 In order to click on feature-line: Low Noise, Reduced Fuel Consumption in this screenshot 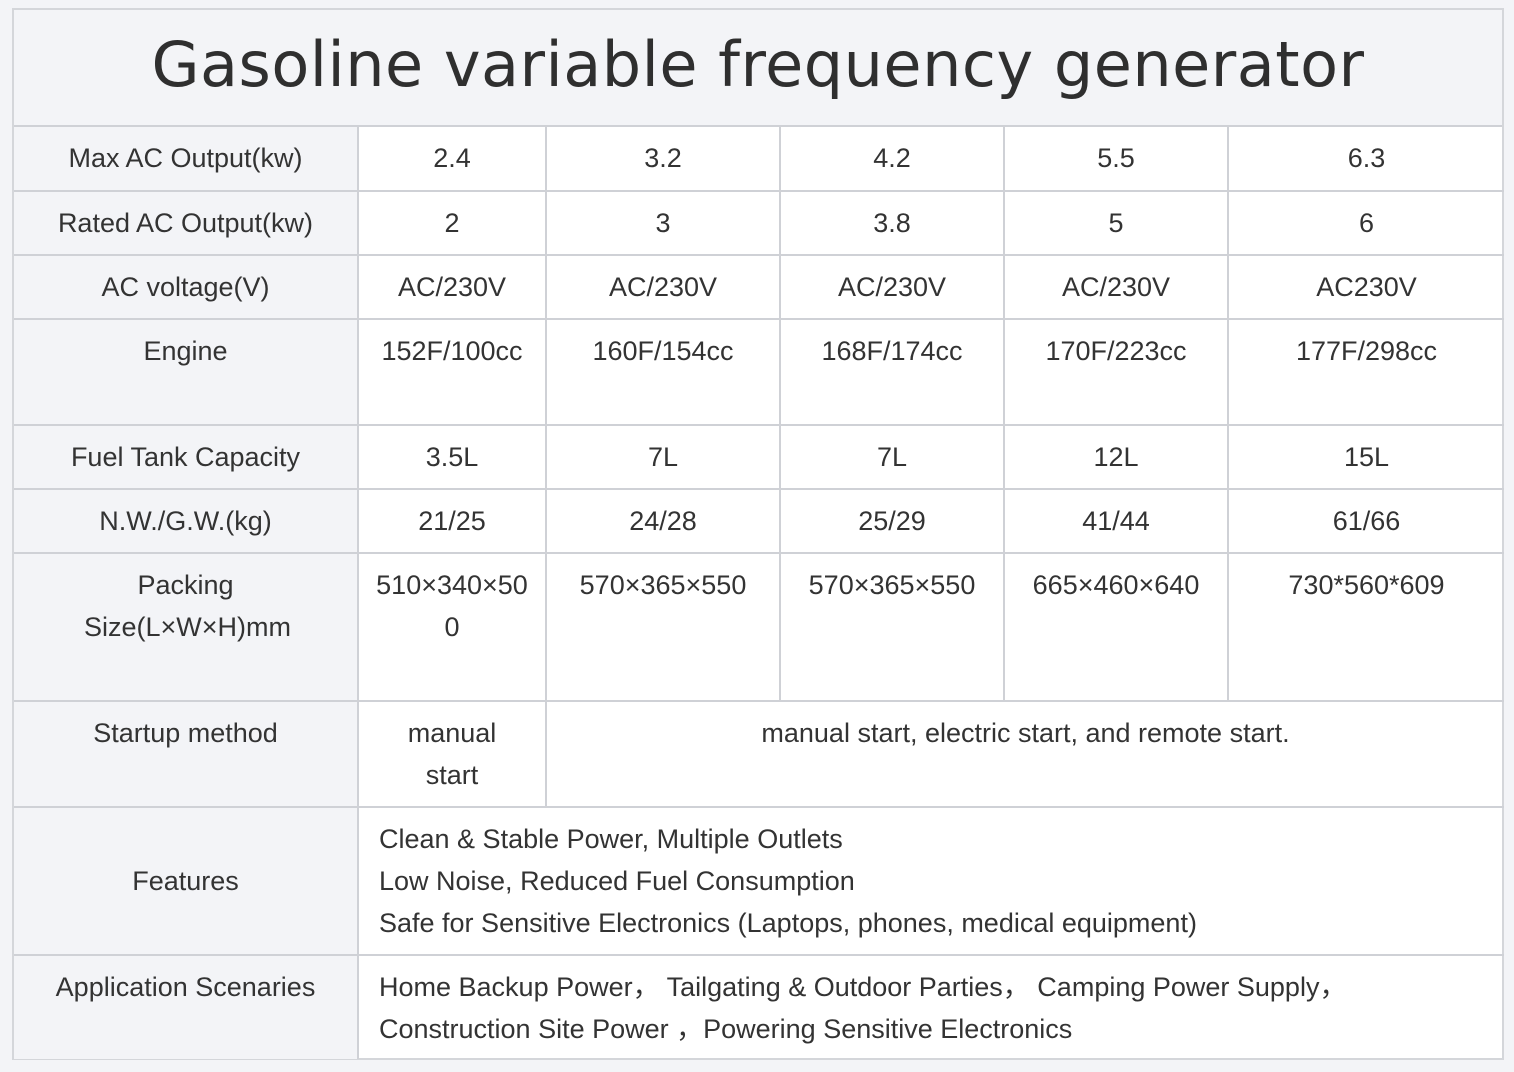, I will do `click(617, 881)`.